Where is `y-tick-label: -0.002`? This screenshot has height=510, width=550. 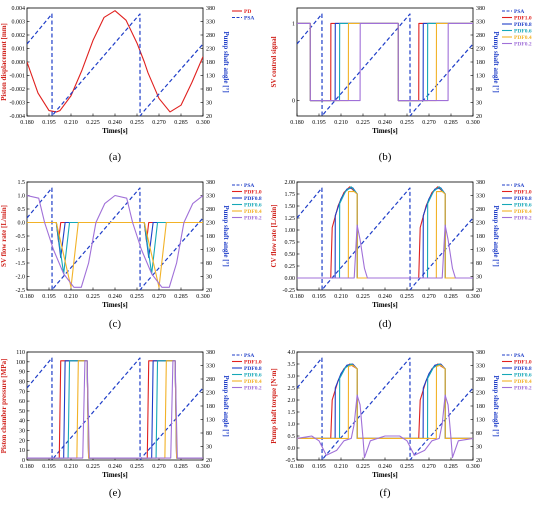
y-tick-label: -0.002 is located at coordinates (18, 90).